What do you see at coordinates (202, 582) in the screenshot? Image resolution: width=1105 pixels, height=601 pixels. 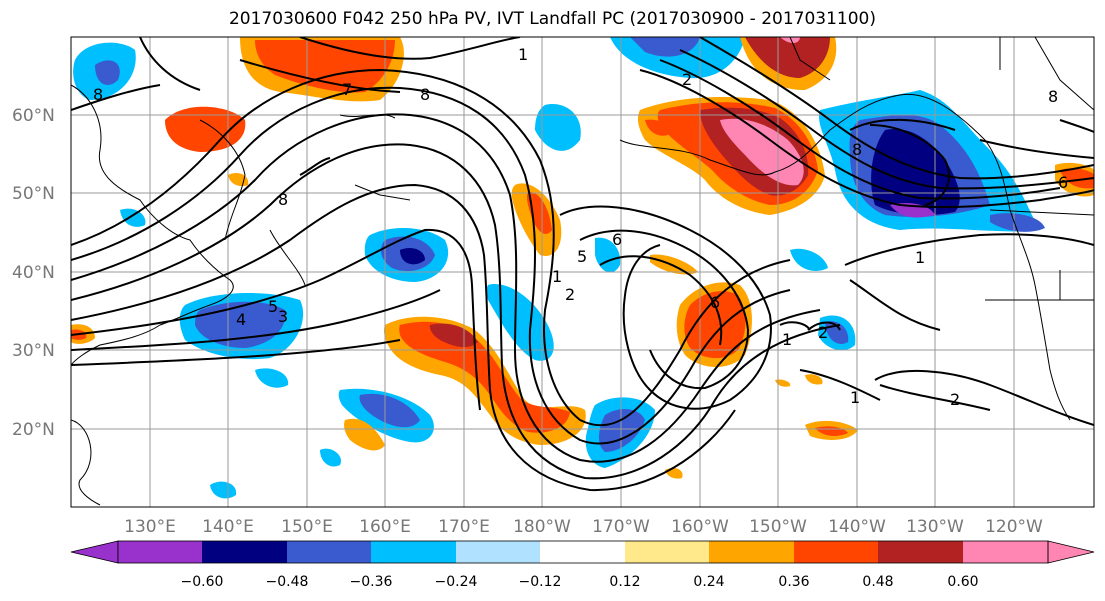 I see `colorbar-tick-label: −0.60` at bounding box center [202, 582].